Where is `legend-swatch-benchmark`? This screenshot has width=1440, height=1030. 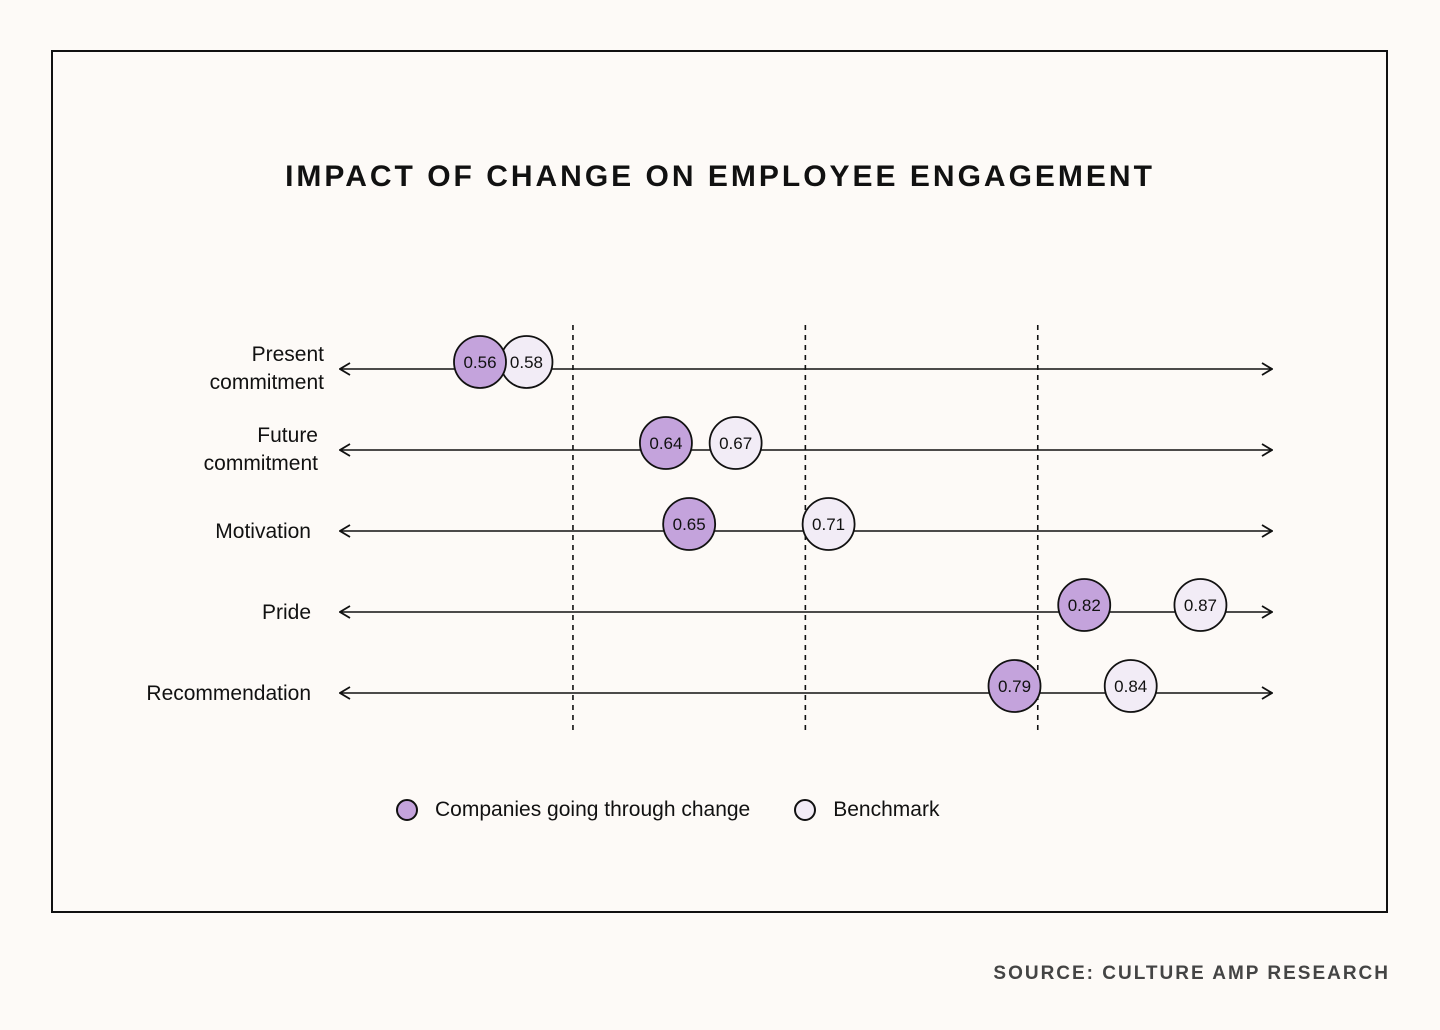 legend-swatch-benchmark is located at coordinates (805, 810).